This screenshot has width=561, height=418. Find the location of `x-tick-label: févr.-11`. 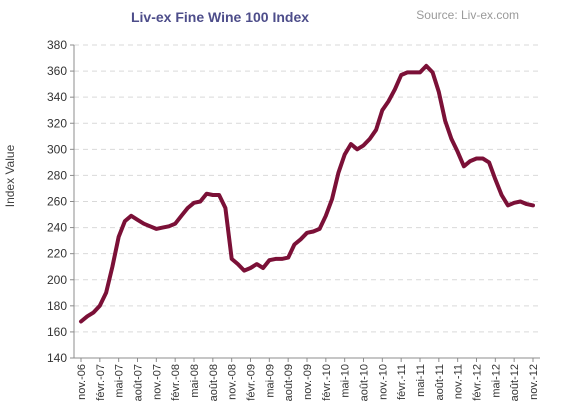

x-tick-label: févr.-11 is located at coordinates (402, 382).